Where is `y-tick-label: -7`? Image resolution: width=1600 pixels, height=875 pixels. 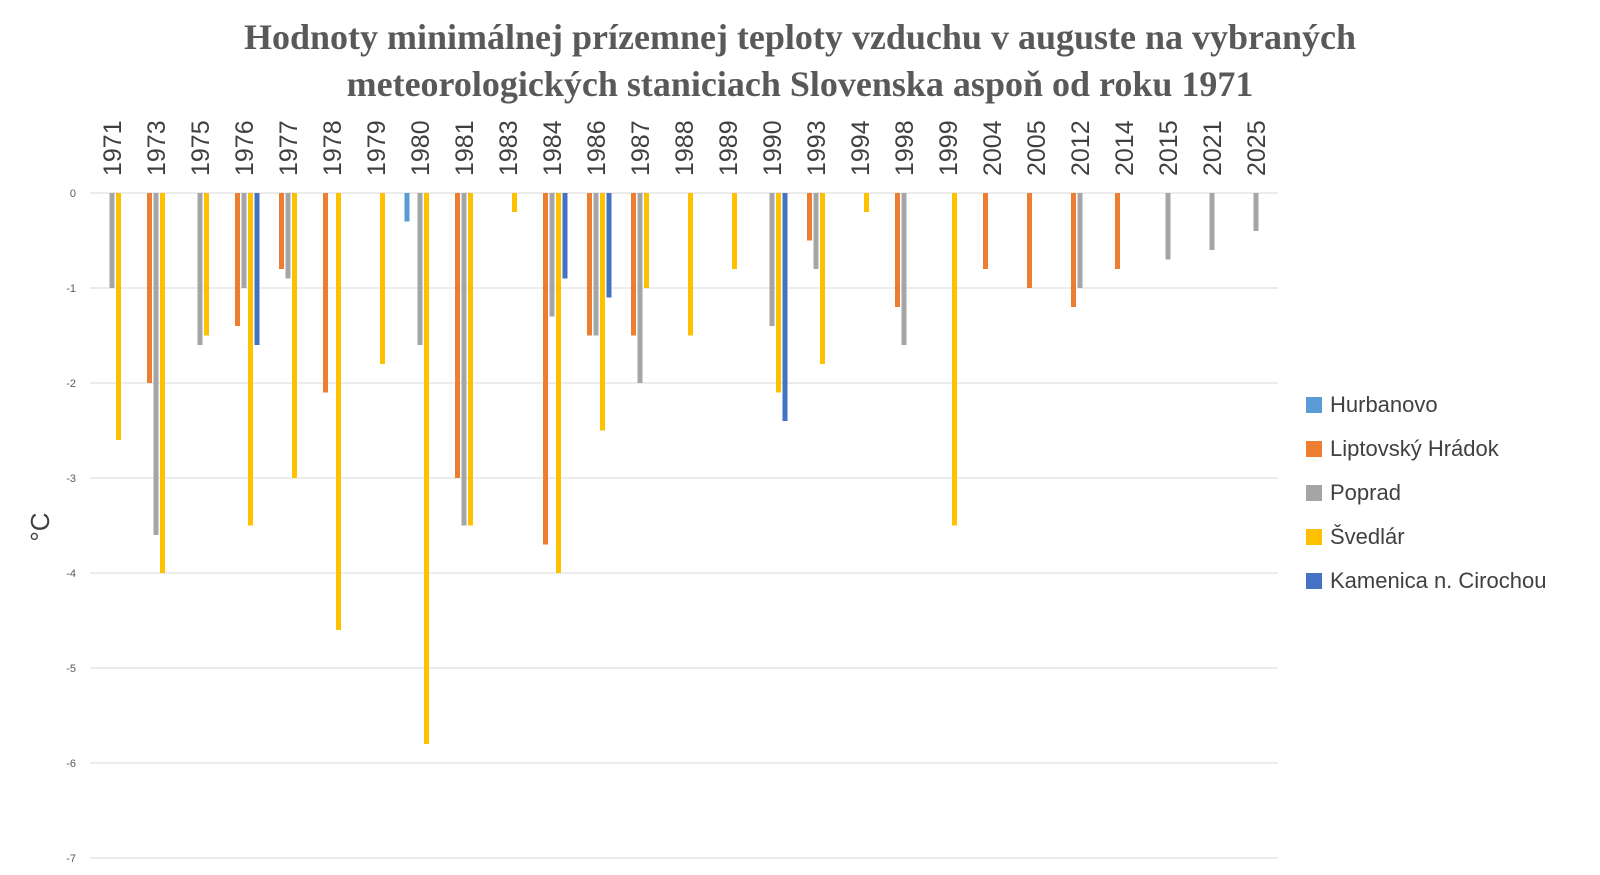
y-tick-label: -7 is located at coordinates (71, 859).